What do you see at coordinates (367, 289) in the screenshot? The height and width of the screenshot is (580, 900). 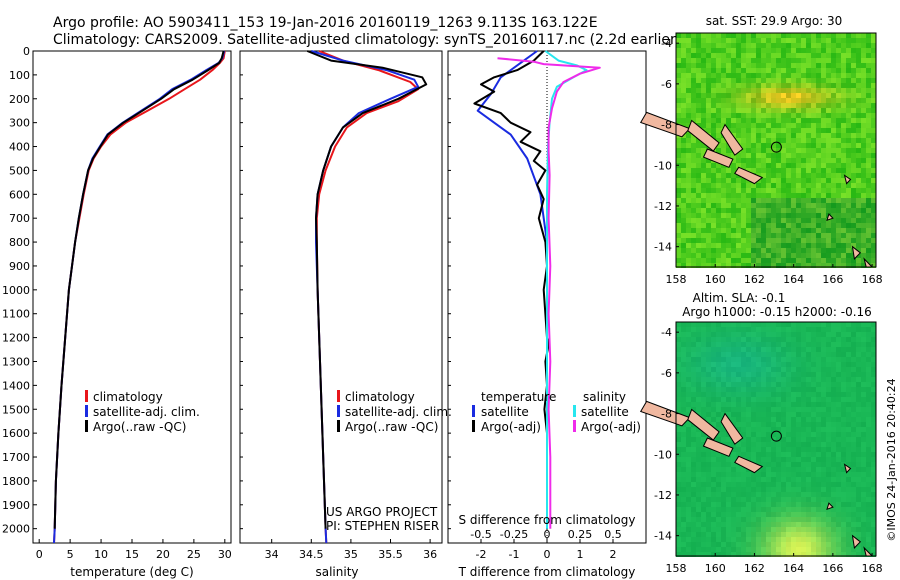 I see `series-line-argo` at bounding box center [367, 289].